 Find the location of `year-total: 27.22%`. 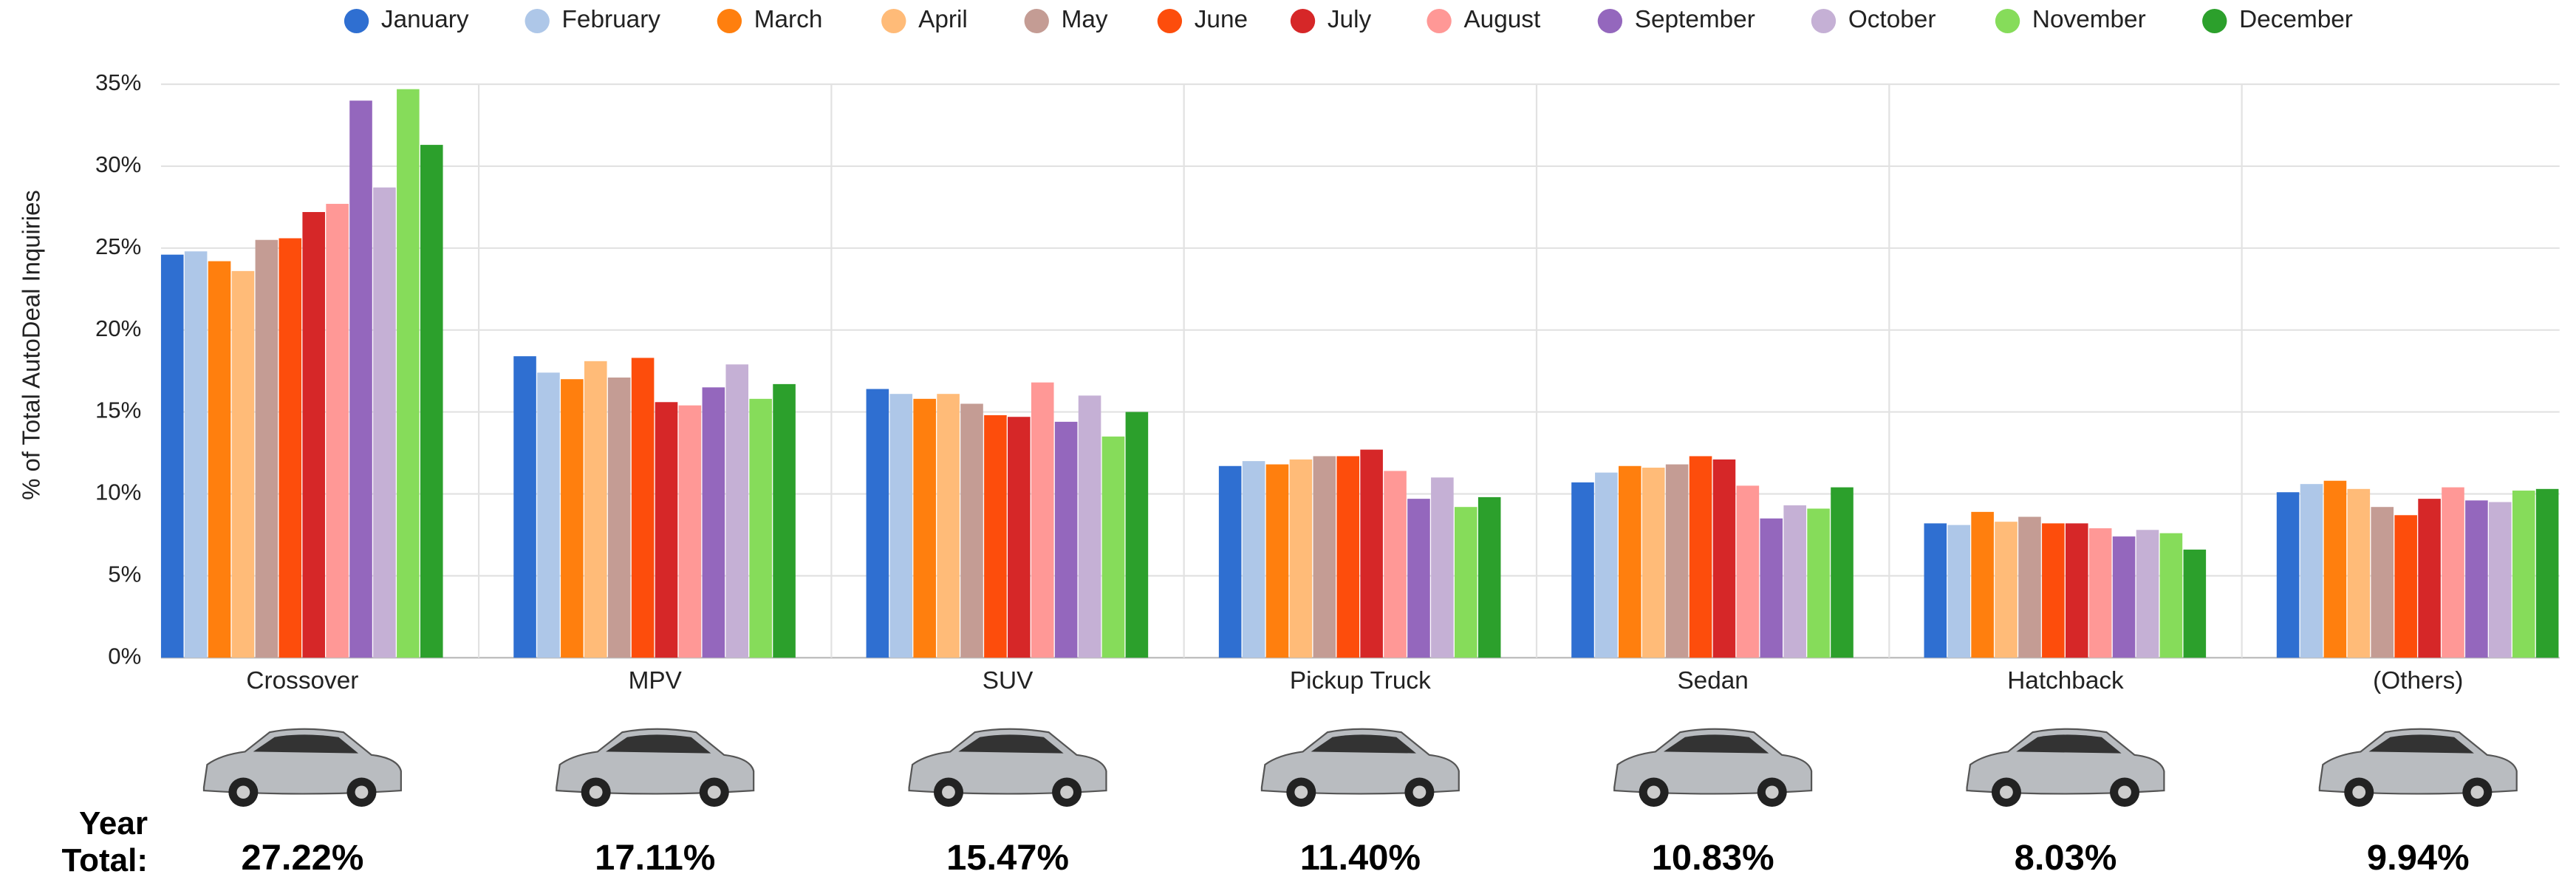

year-total: 27.22% is located at coordinates (302, 858).